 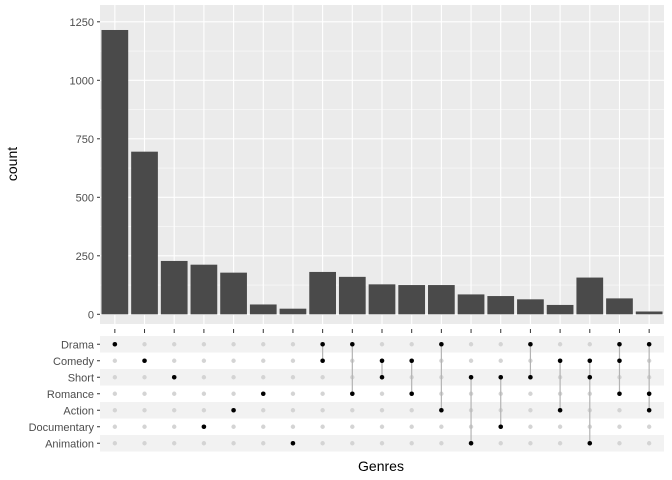 I want to click on set-label: Drama, so click(x=78, y=345).